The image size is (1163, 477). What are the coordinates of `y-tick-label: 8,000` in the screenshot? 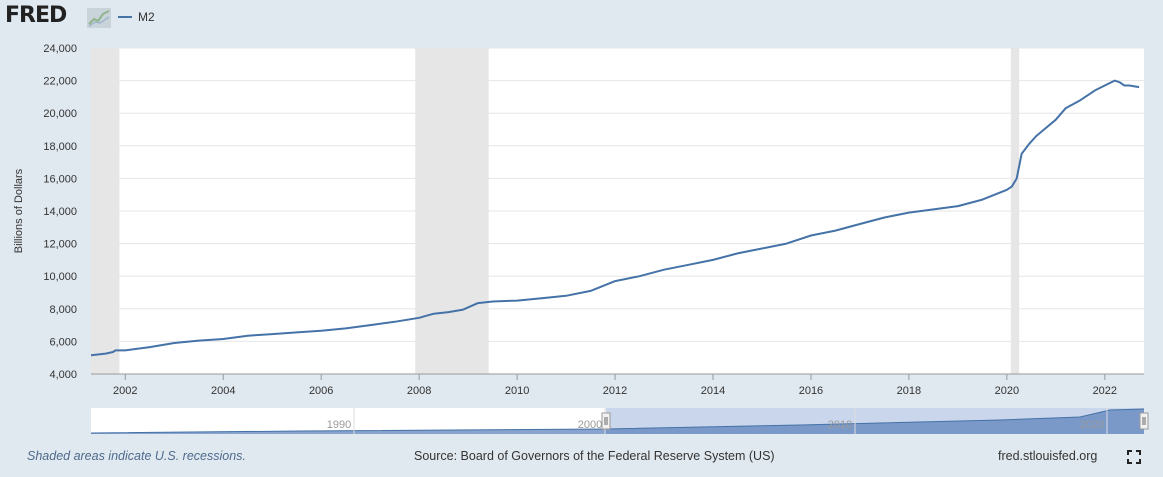 It's located at (63, 310).